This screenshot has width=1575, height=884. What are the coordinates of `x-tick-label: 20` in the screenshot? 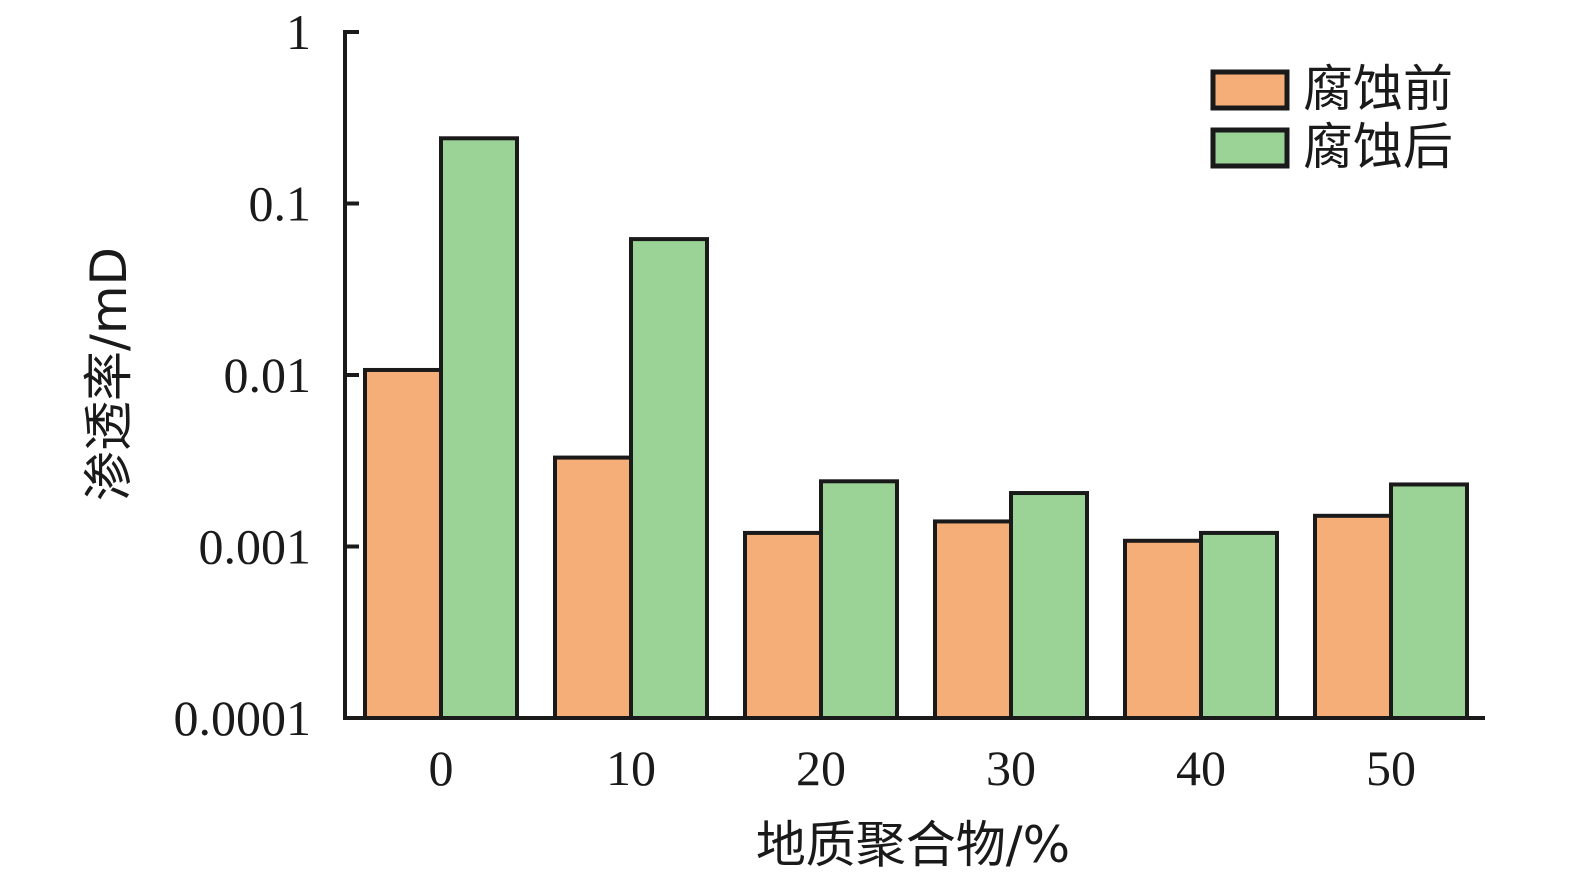 It's located at (821, 768).